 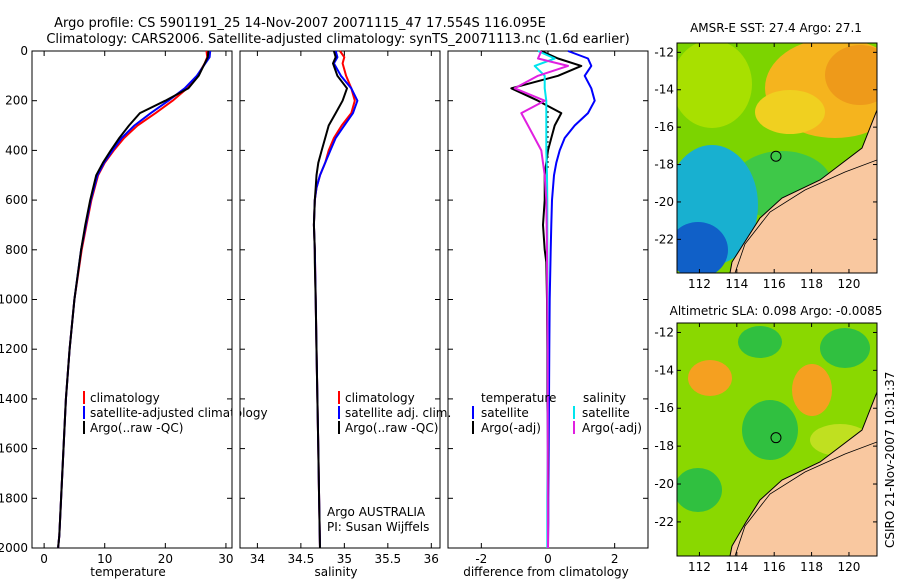 I want to click on series-line-salinity-satellite, so click(x=544, y=299).